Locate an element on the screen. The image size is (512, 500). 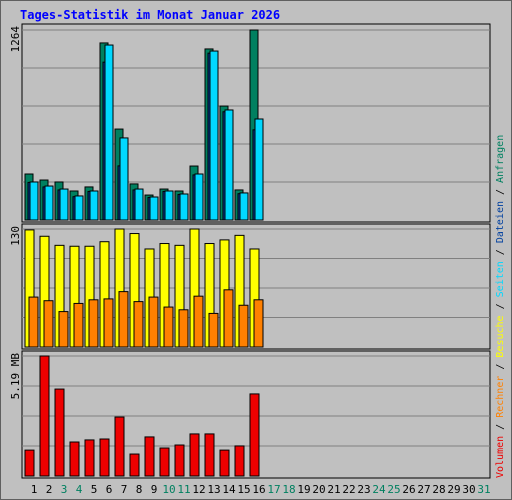
x-tick-label: 2 is located at coordinates (49, 489).